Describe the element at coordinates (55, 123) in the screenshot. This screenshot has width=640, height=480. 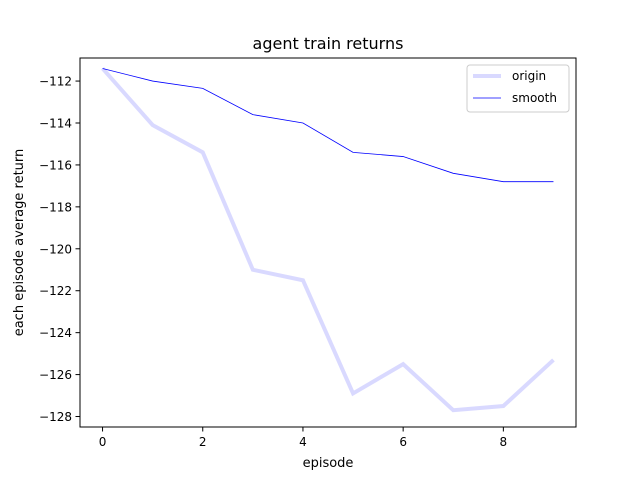
I see `y-tick-label: −114` at that location.